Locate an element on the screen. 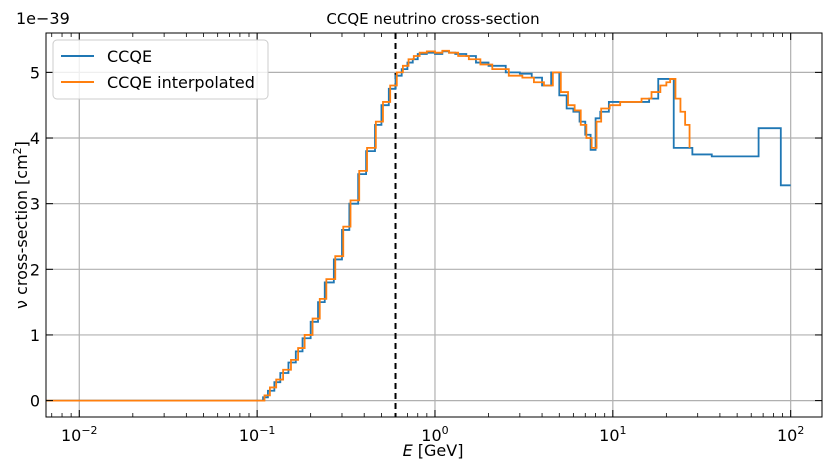 This screenshot has height=470, width=830. y-tick-label: 2 is located at coordinates (35, 269).